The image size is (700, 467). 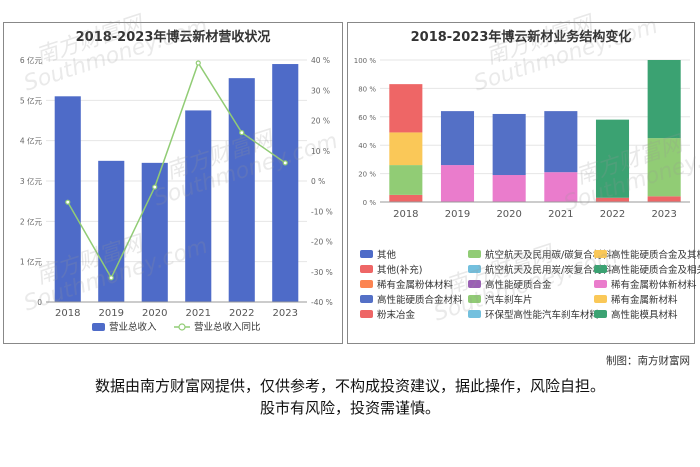 I want to click on y-tick-label: 20 %, so click(x=367, y=175).